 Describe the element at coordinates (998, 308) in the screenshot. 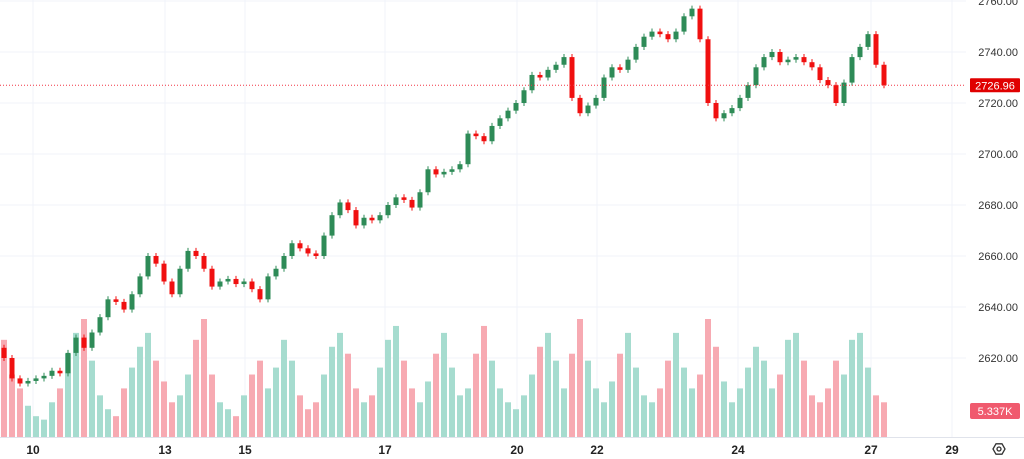

I see `price-tick-label: 2640.00` at that location.